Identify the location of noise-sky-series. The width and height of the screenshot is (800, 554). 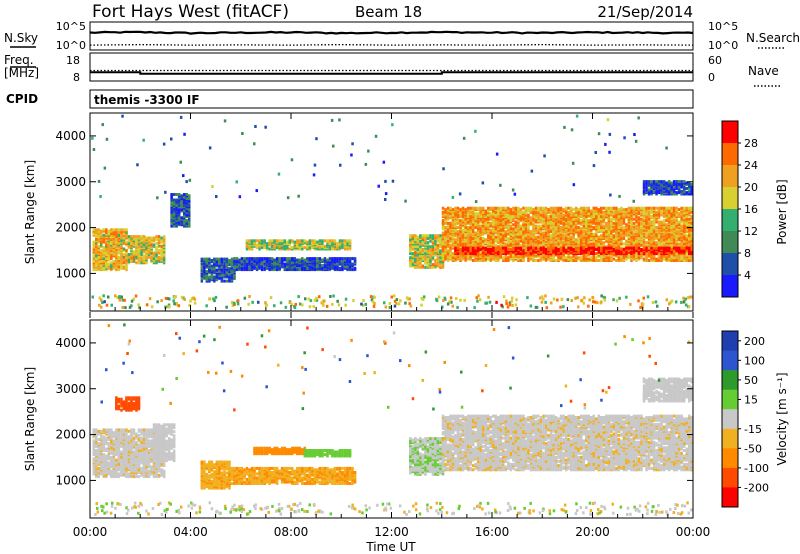
(391, 32).